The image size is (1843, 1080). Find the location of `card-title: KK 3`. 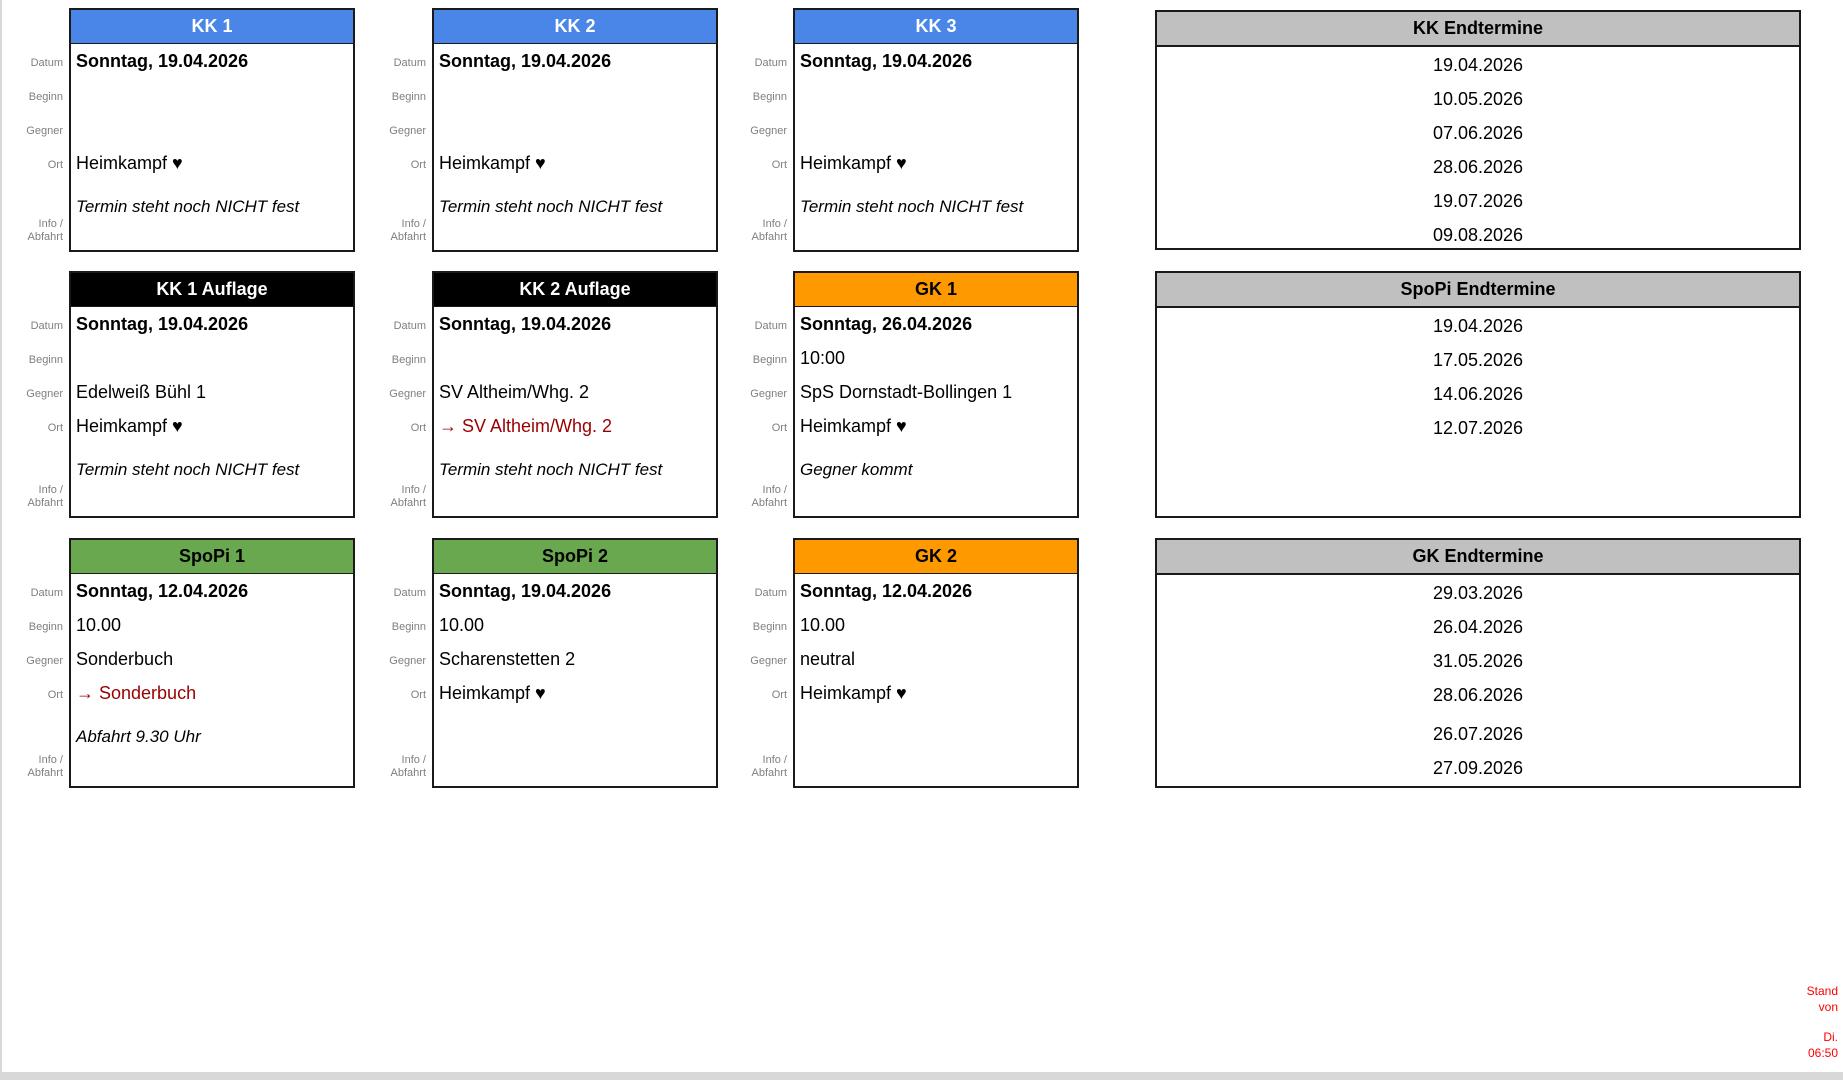

card-title: KK 3 is located at coordinates (936, 27).